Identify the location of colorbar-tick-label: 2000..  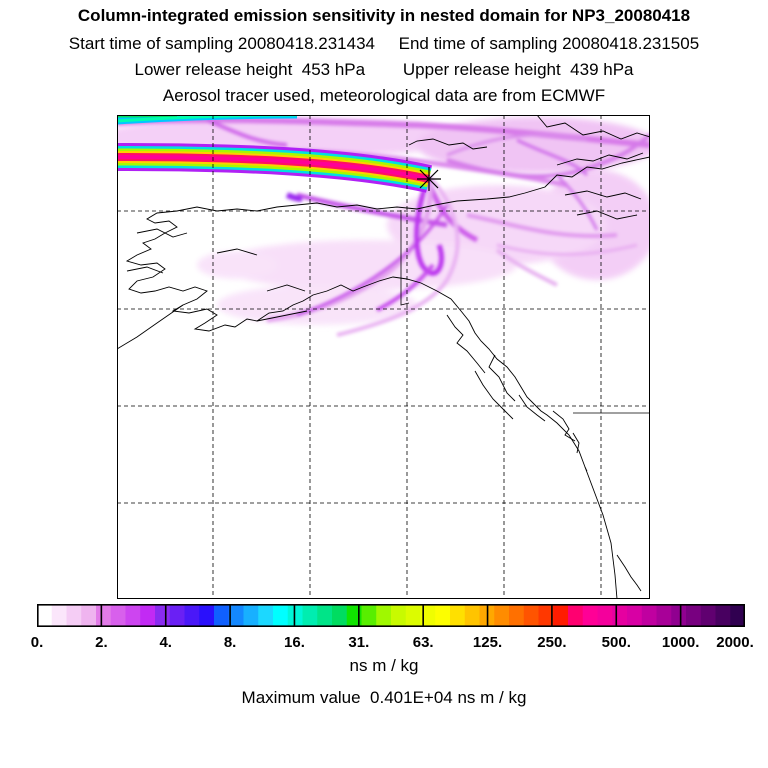
(735, 642).